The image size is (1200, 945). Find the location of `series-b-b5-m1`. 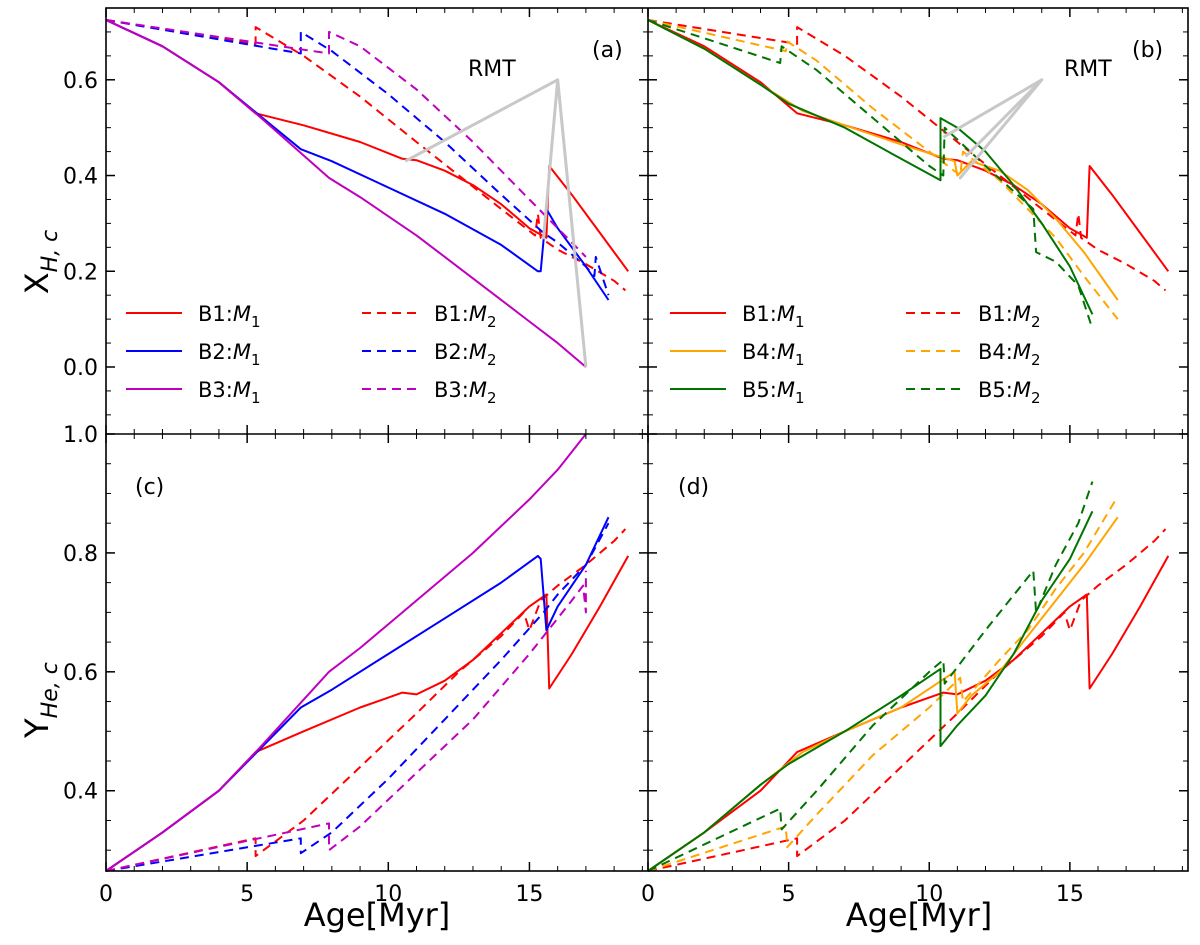

series-b-b5-m1 is located at coordinates (870, 167).